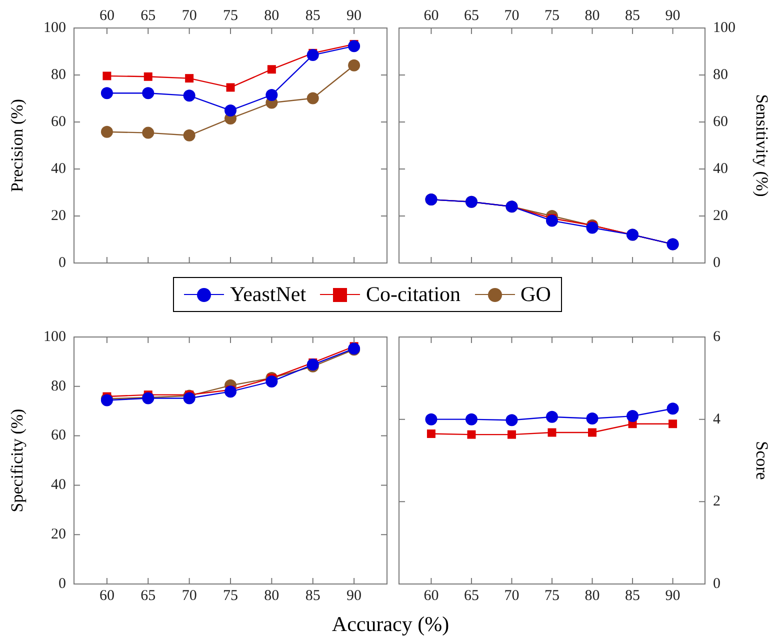 This screenshot has height=641, width=781. Describe the element at coordinates (535, 294) in the screenshot. I see `legend-label: GO` at that location.